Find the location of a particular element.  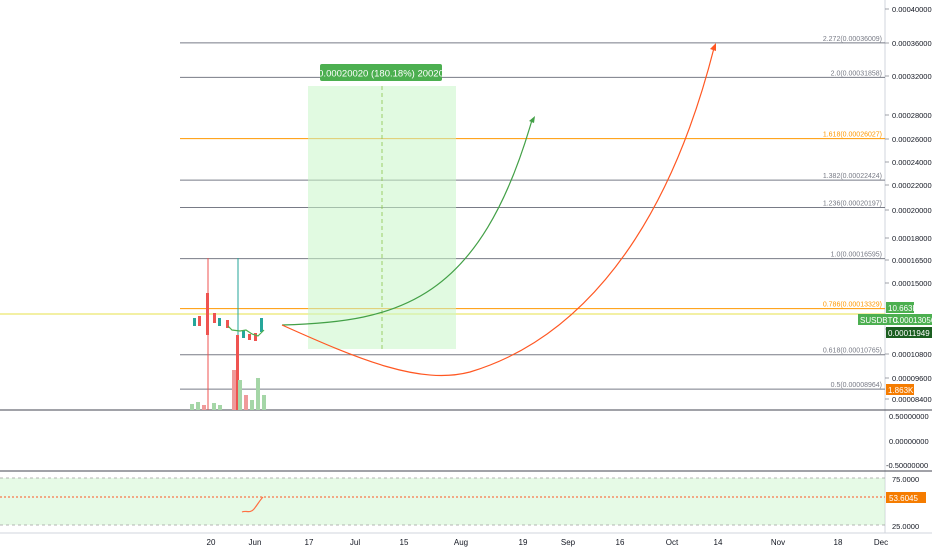

fib-level-label: 0.618(0.00010765) is located at coordinates (852, 351).